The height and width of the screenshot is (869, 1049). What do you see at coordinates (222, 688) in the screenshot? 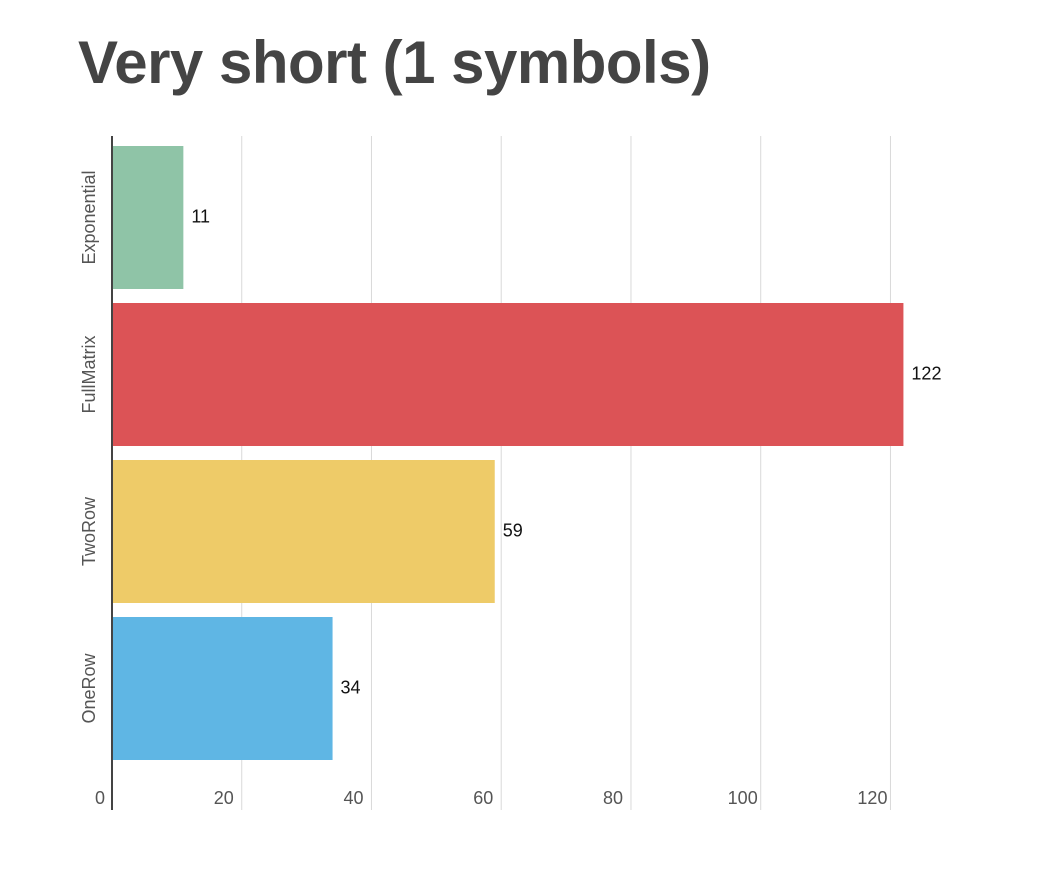
I see `bar-onerow` at bounding box center [222, 688].